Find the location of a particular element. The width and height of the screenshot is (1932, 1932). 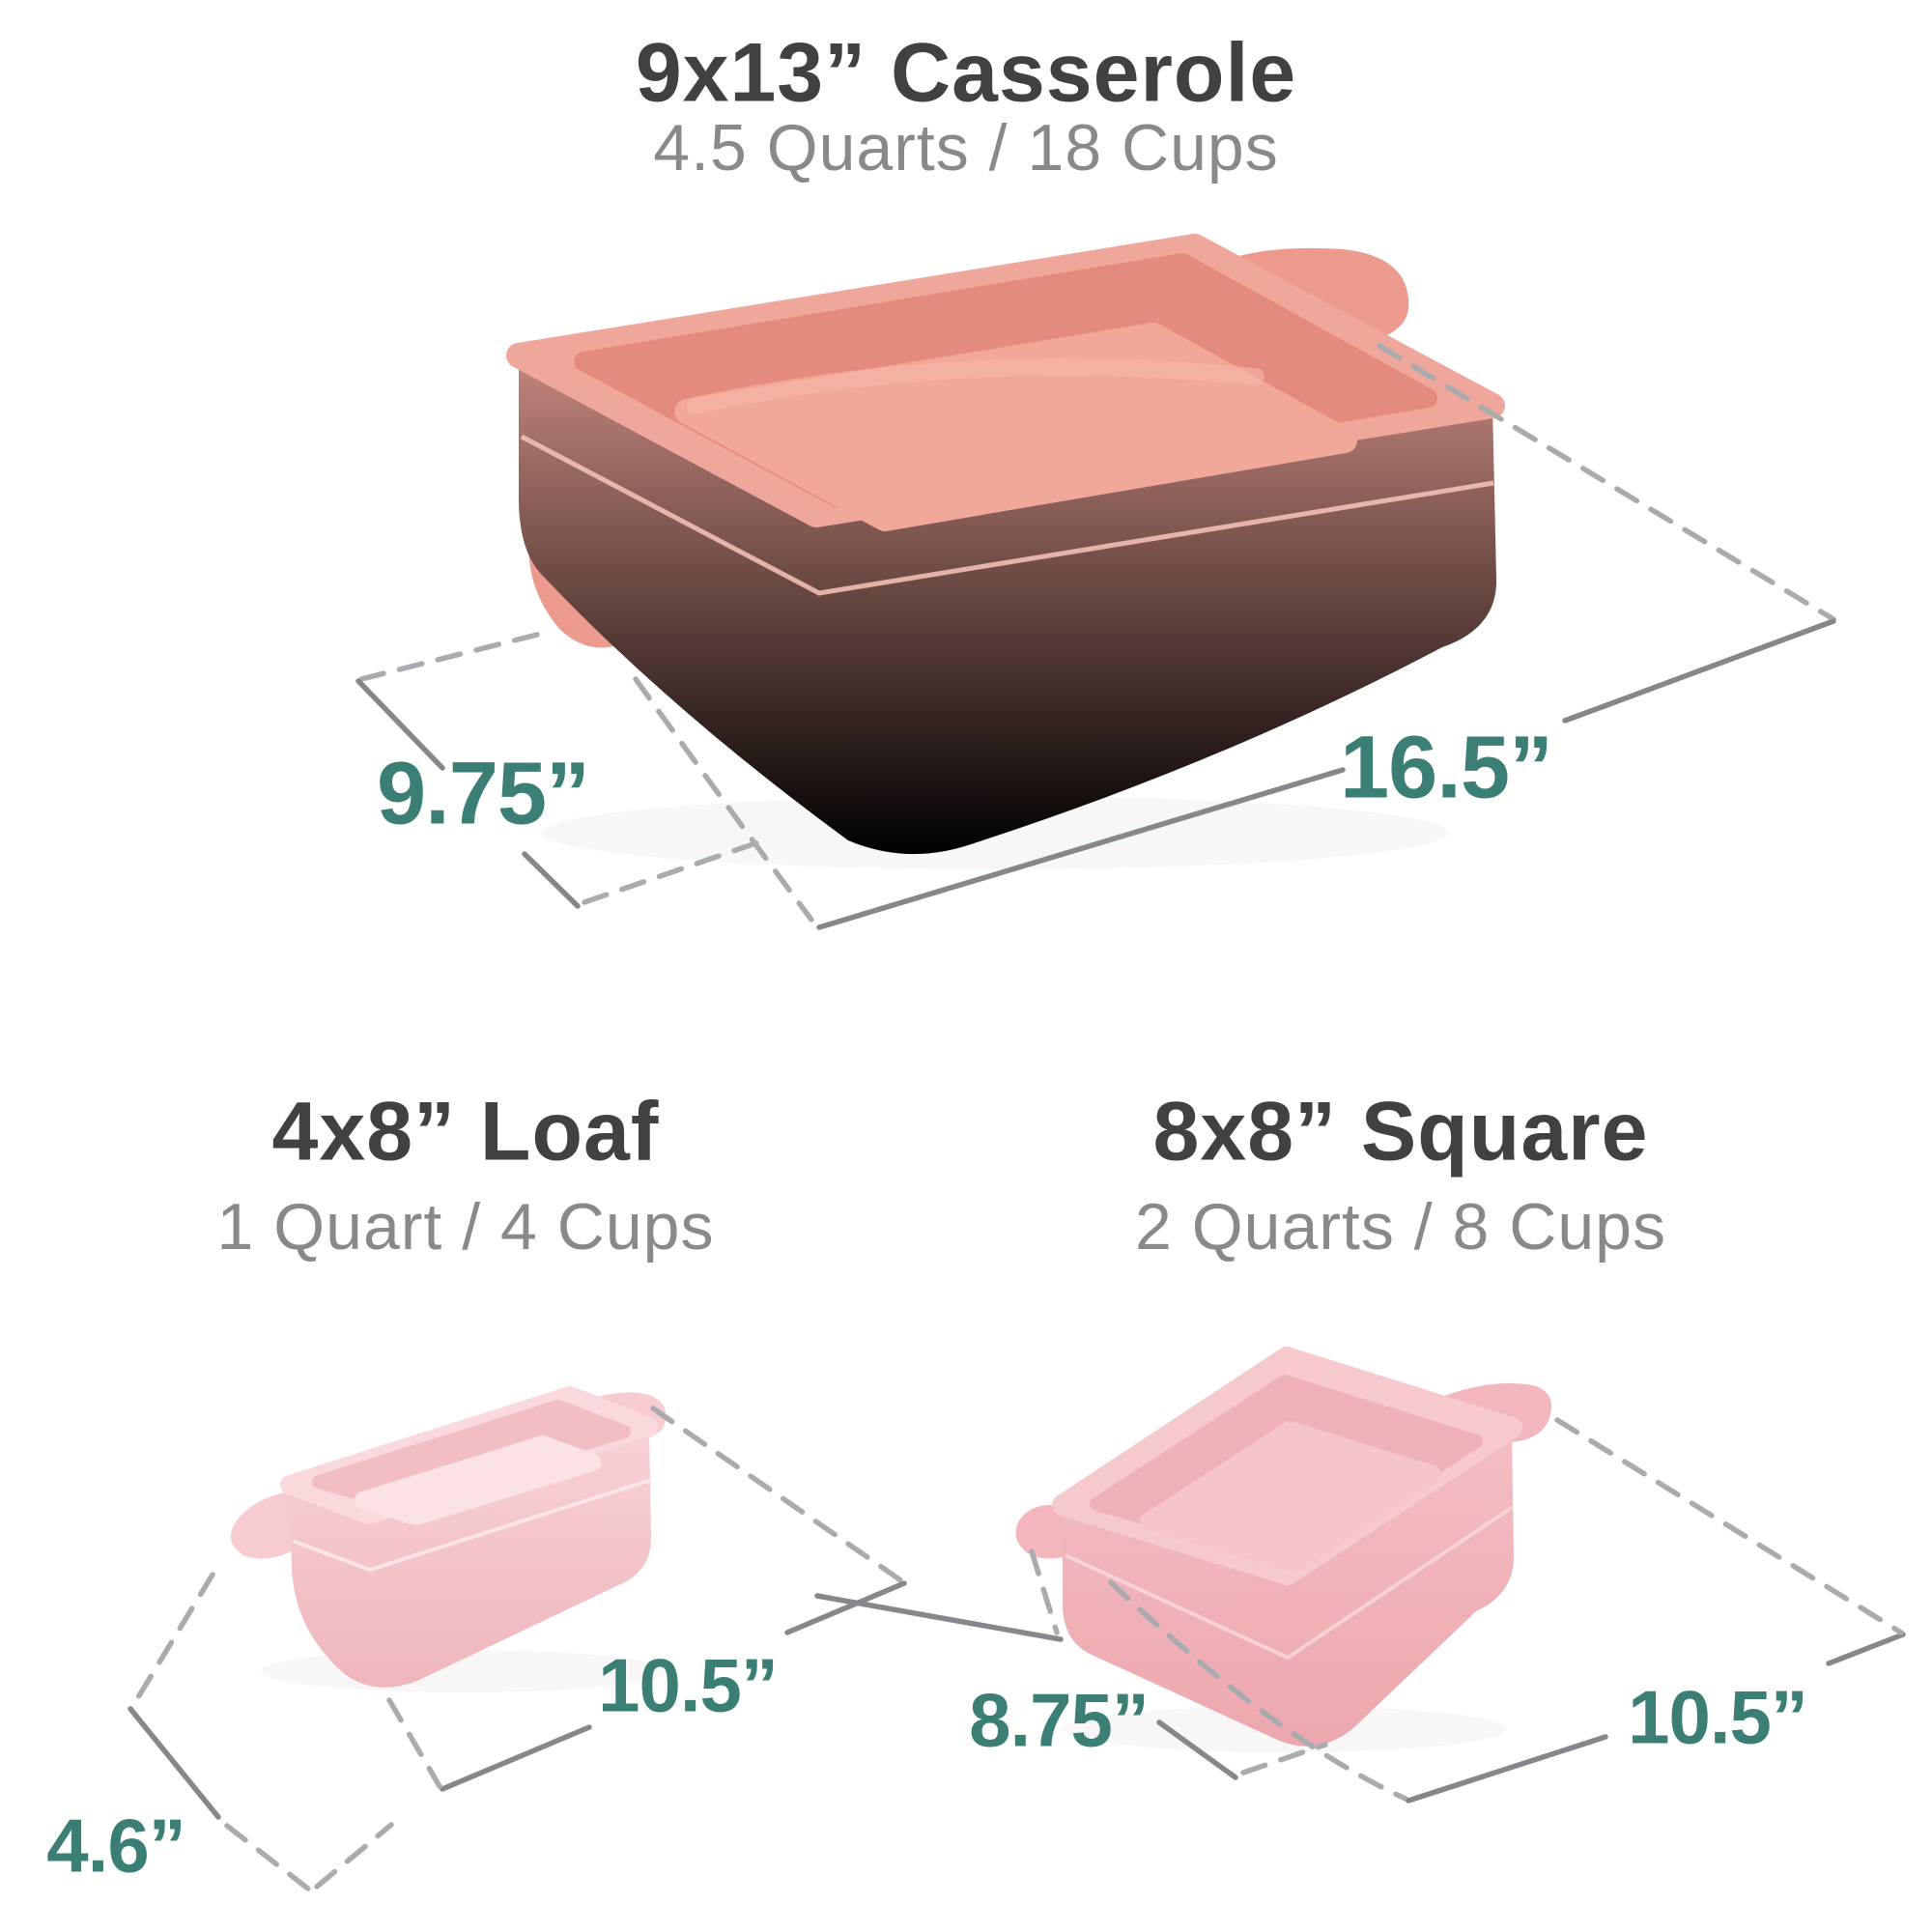

loaf-front-dimension-label: 10.5” is located at coordinates (688, 1685).